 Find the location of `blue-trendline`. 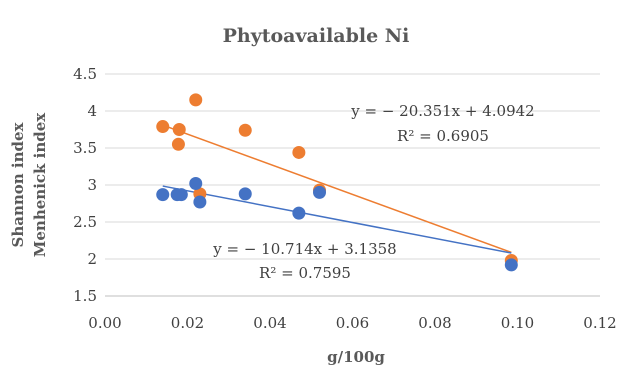

blue-trendline is located at coordinates (337, 219).